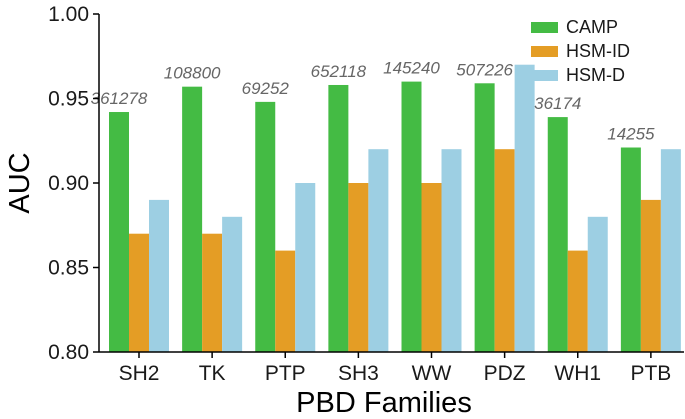 The image size is (685, 419). I want to click on count-annotation-ptp: 69252, so click(266, 88).